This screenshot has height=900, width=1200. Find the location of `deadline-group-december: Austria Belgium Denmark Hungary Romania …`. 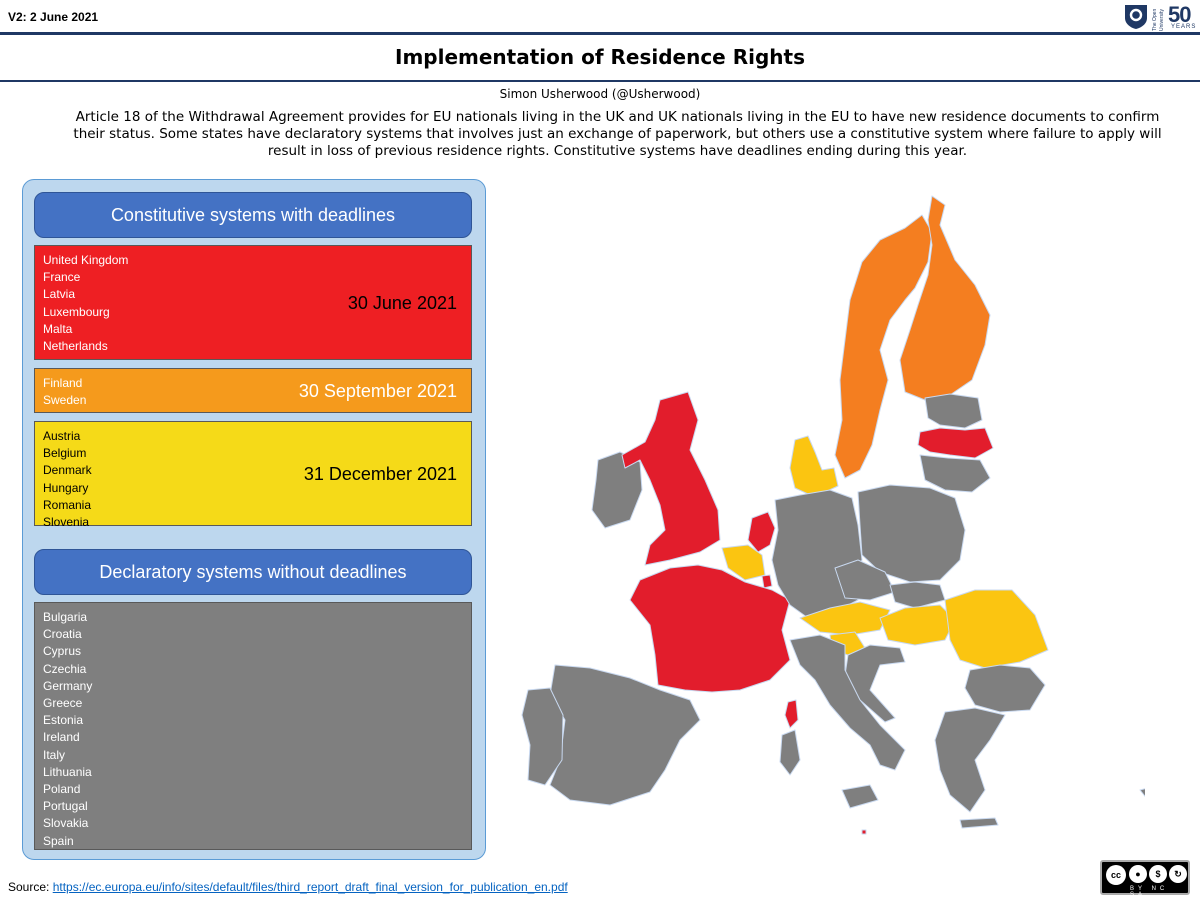

deadline-group-december: Austria Belgium Denmark Hungary Romania … is located at coordinates (253, 475).